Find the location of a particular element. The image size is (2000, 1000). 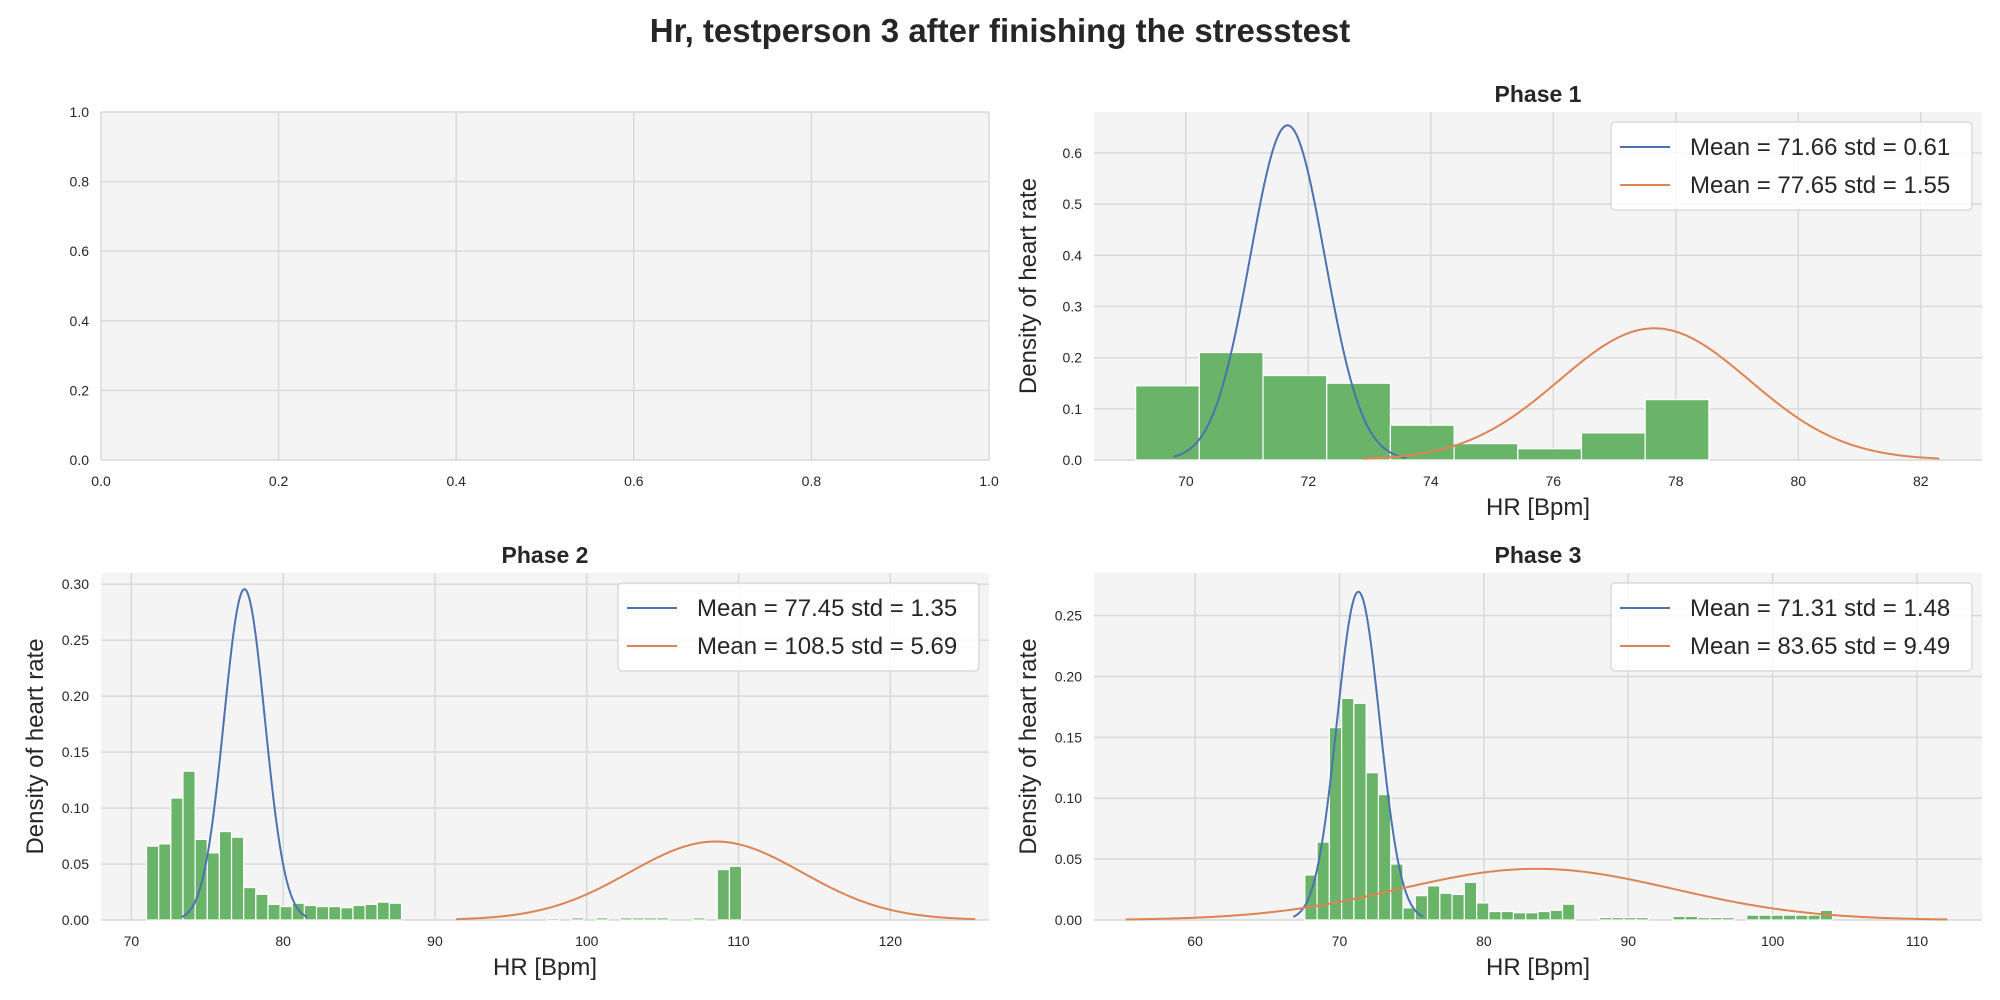

x-tick-label: 0.2 is located at coordinates (279, 481).